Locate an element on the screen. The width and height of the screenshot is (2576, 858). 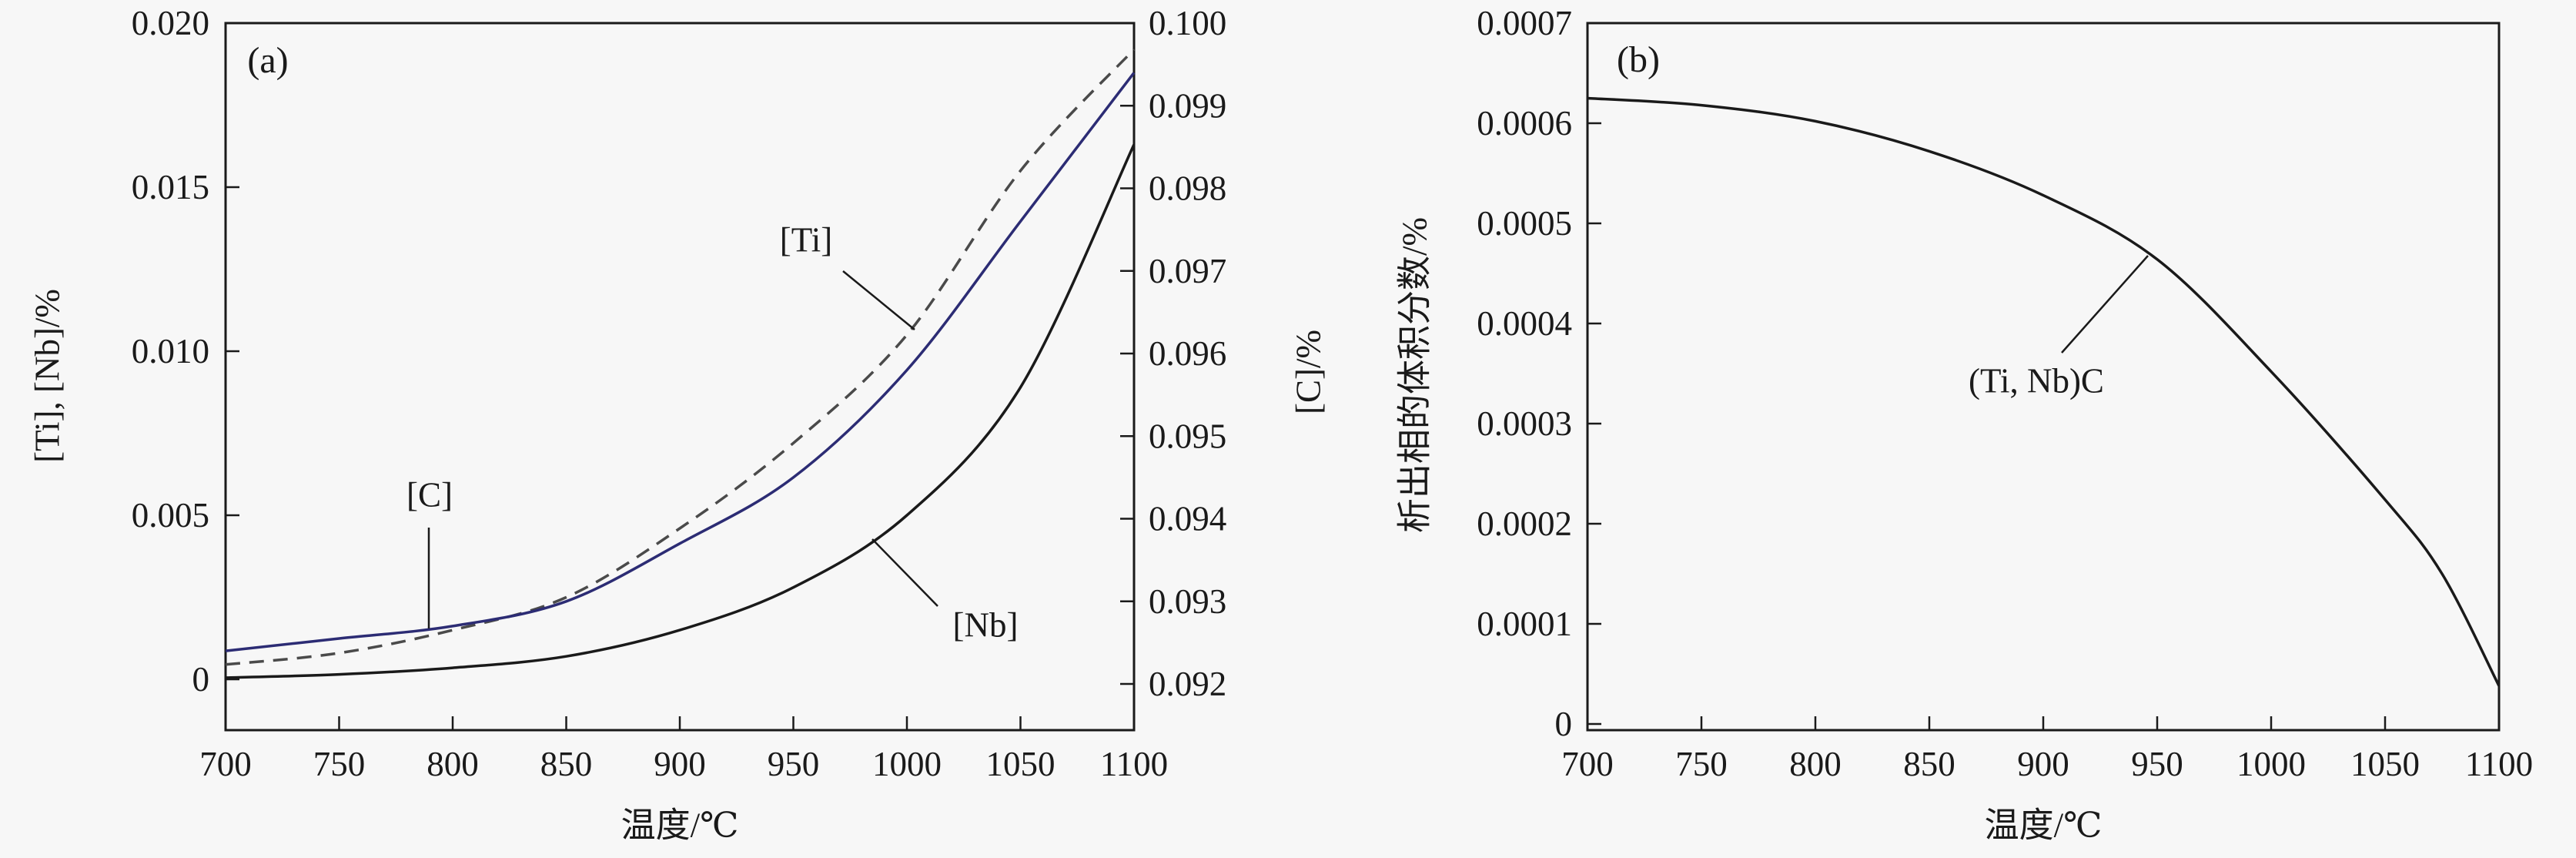
x-tick-label-b: 950 is located at coordinates (2157, 764).